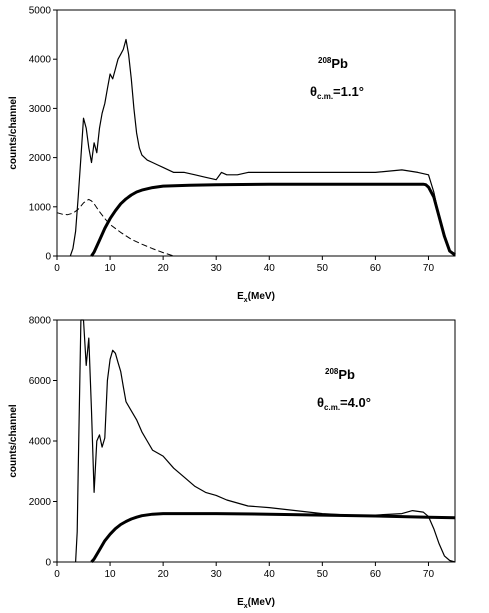 The height and width of the screenshot is (613, 489). I want to click on series-dashed, so click(115, 227).